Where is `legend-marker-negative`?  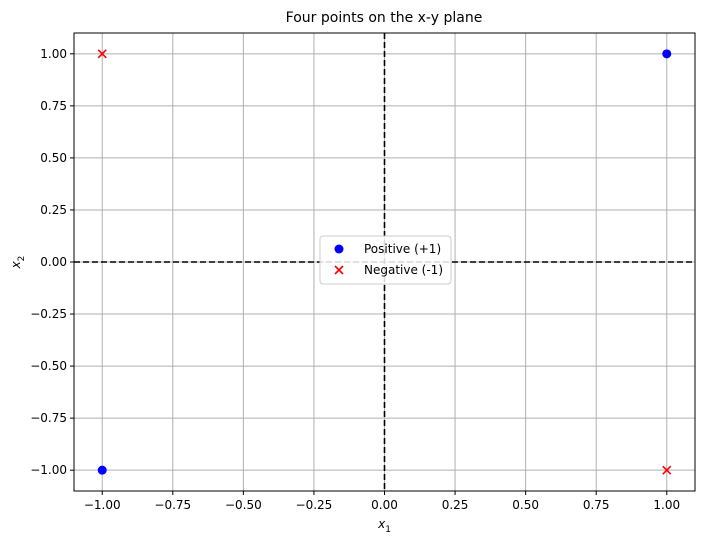
legend-marker-negative is located at coordinates (339, 270).